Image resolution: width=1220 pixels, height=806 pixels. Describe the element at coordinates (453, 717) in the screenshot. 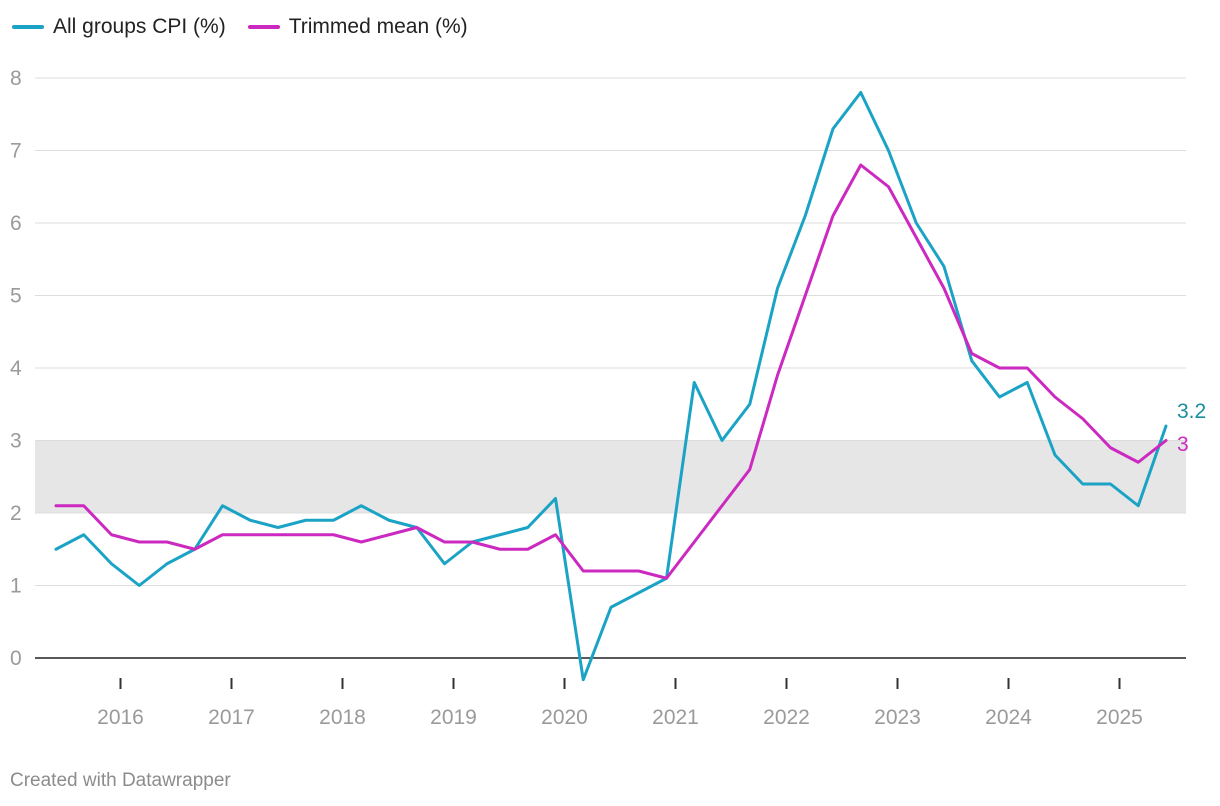

I see `x-tick-label-2019: 2019` at that location.